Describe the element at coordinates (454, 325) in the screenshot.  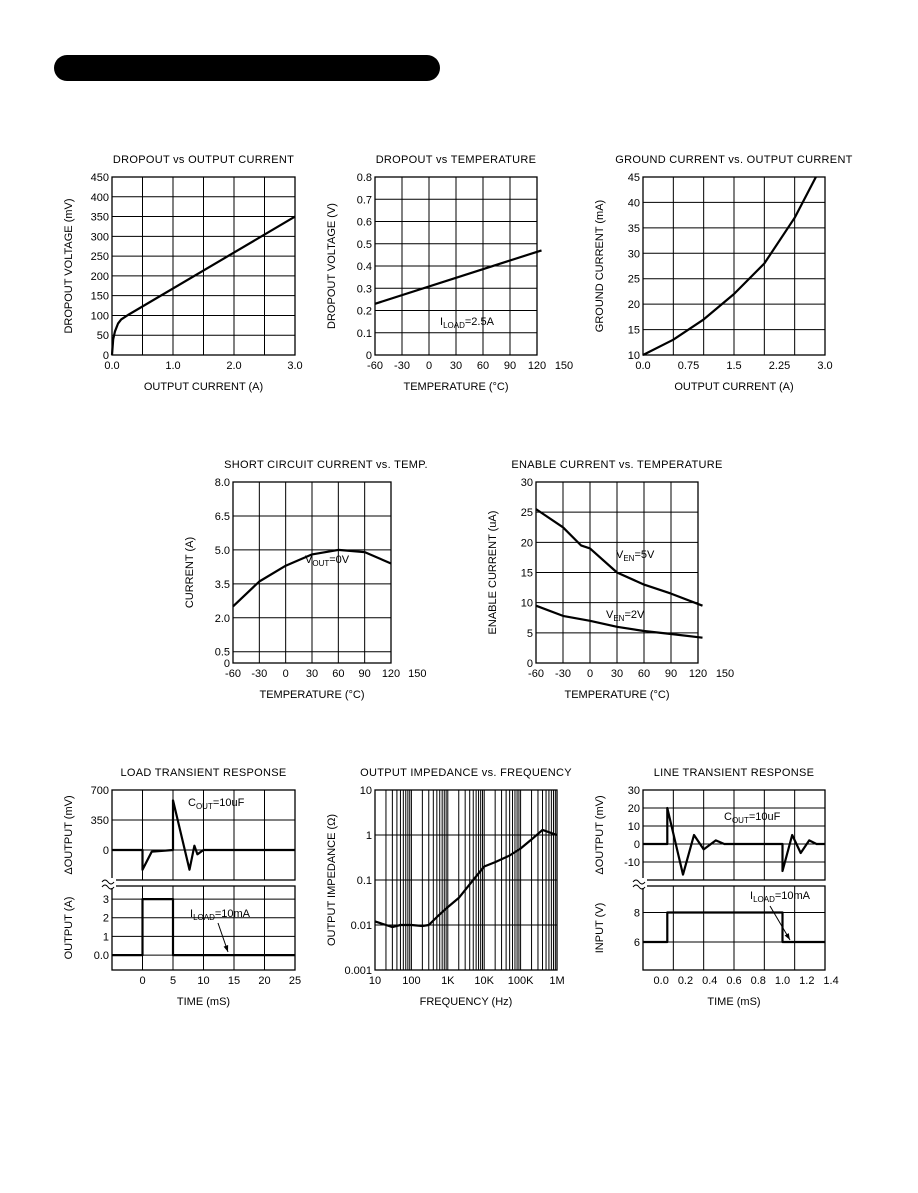
I see `annotation-subscript: LOAD` at that location.